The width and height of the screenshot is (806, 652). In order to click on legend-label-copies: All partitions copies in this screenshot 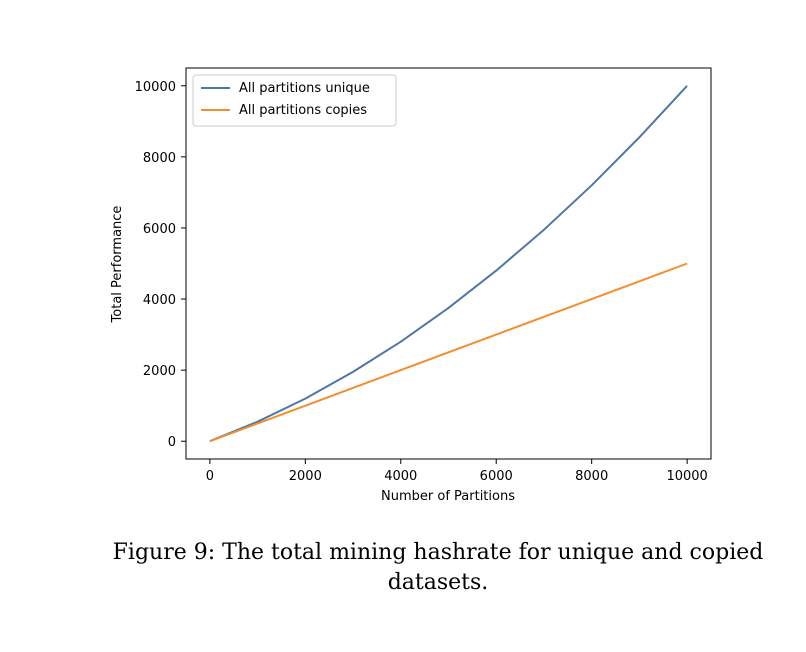, I will do `click(303, 110)`.